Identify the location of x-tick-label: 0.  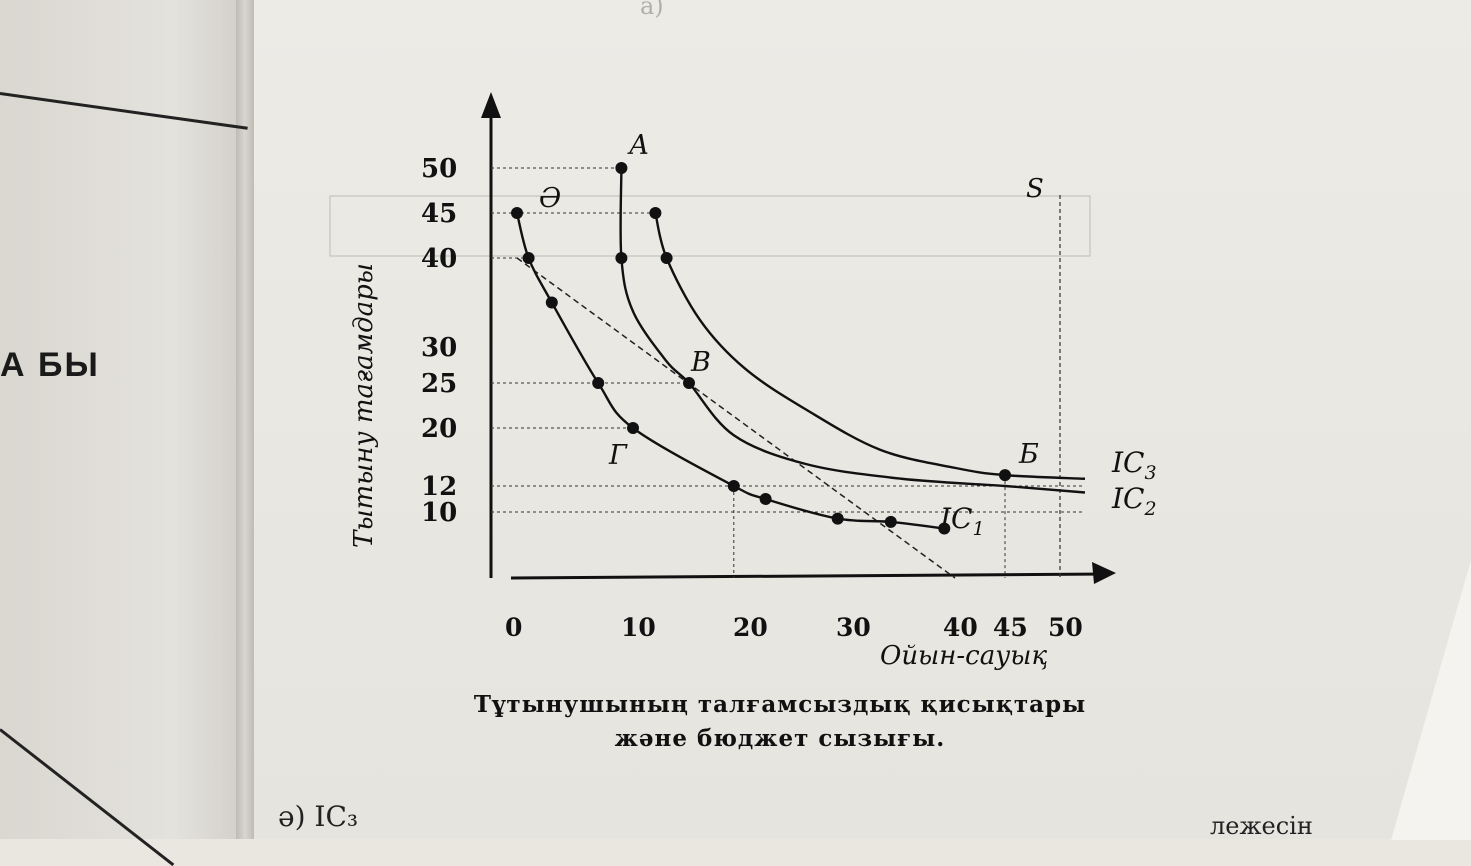
(513, 627).